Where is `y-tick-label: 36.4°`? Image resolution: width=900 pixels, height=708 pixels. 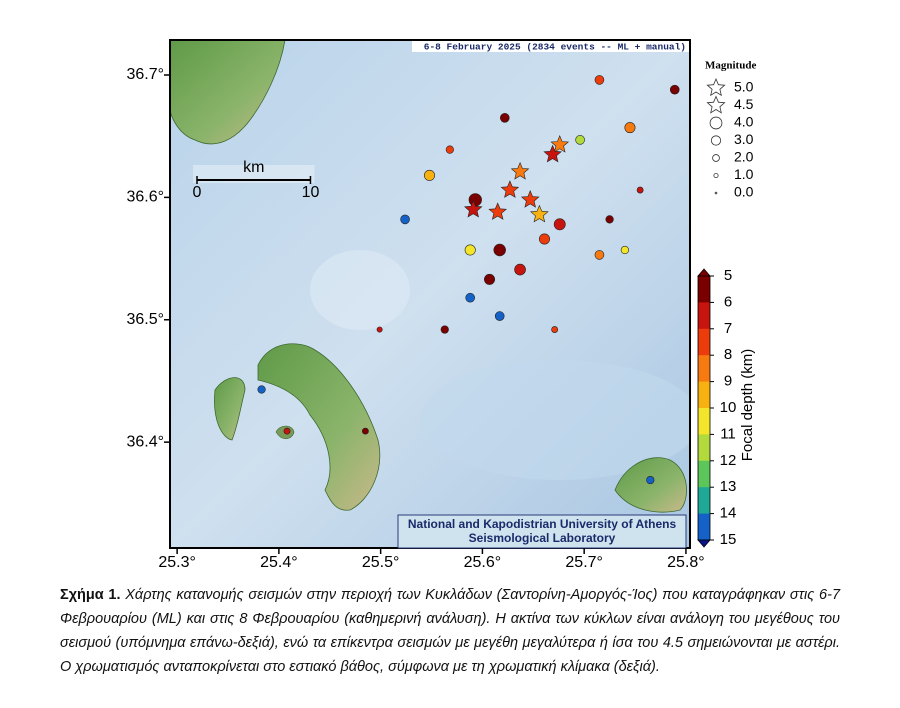 y-tick-label: 36.4° is located at coordinates (145, 441).